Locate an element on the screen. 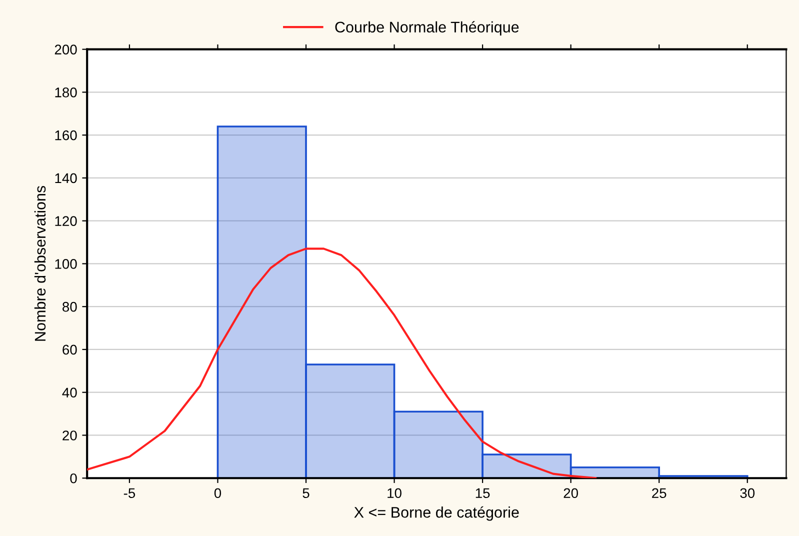  x-tick-label: 10 is located at coordinates (395, 493).